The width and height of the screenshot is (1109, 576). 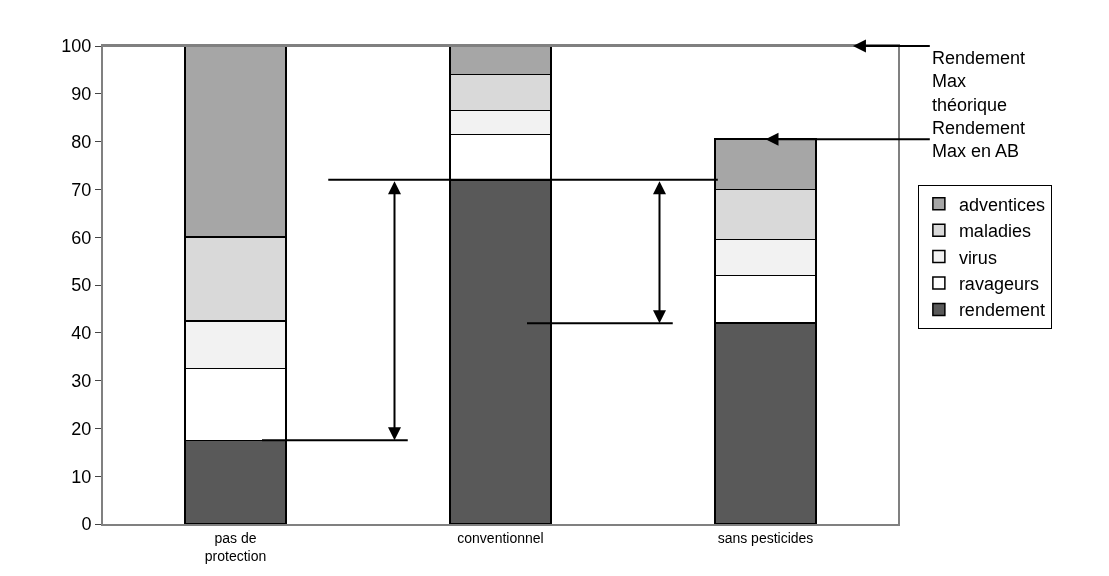 What do you see at coordinates (979, 81) in the screenshot?
I see `ref-line-label: Rendement Max théorique` at bounding box center [979, 81].